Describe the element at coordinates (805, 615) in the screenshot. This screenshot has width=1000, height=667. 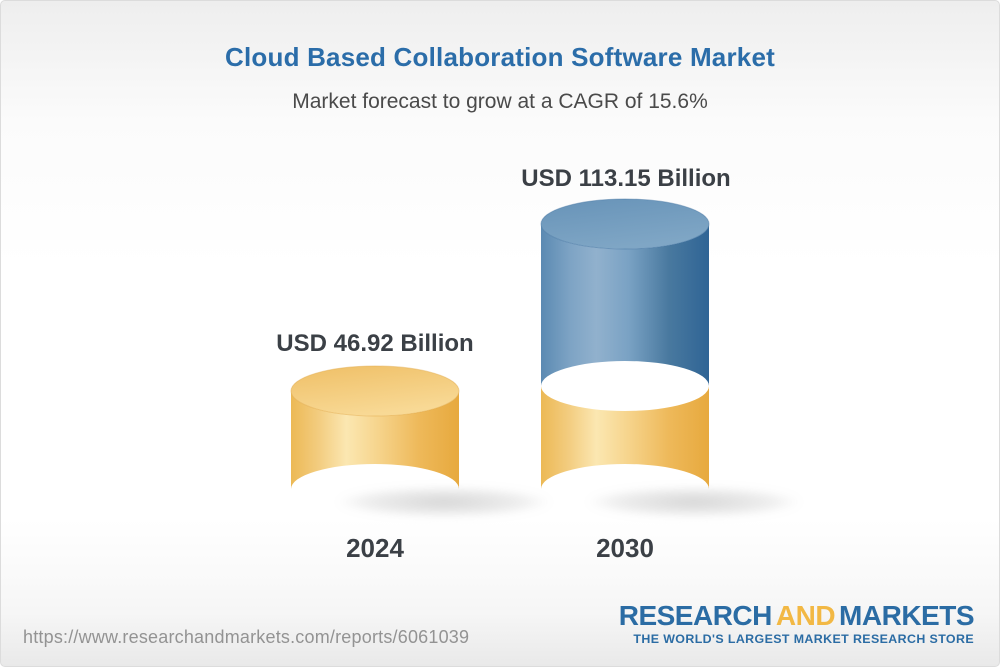
I see `logo-word-and: AND` at that location.